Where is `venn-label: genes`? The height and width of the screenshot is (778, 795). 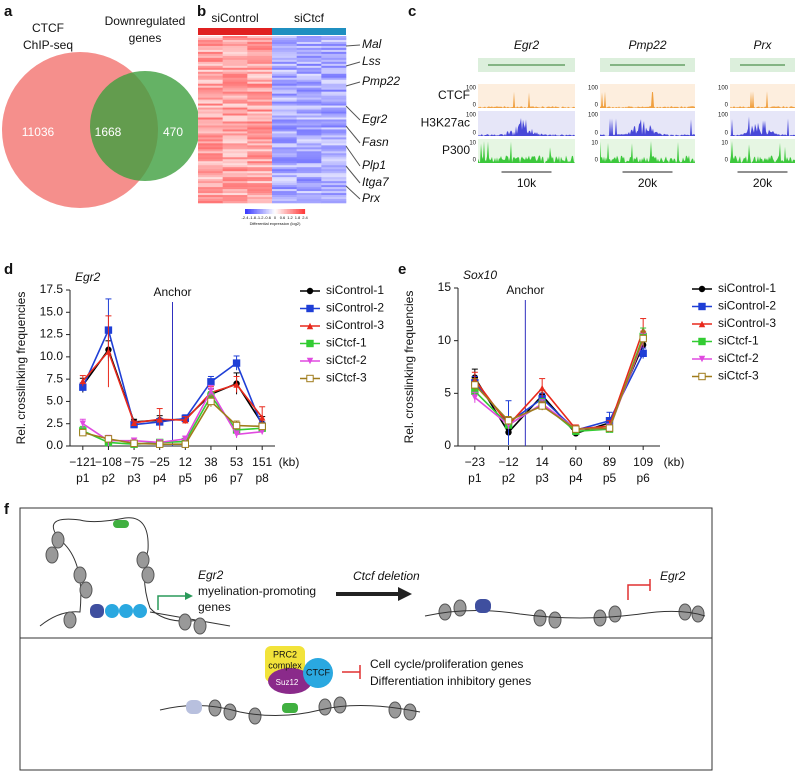
venn-label: genes is located at coordinates (145, 38).